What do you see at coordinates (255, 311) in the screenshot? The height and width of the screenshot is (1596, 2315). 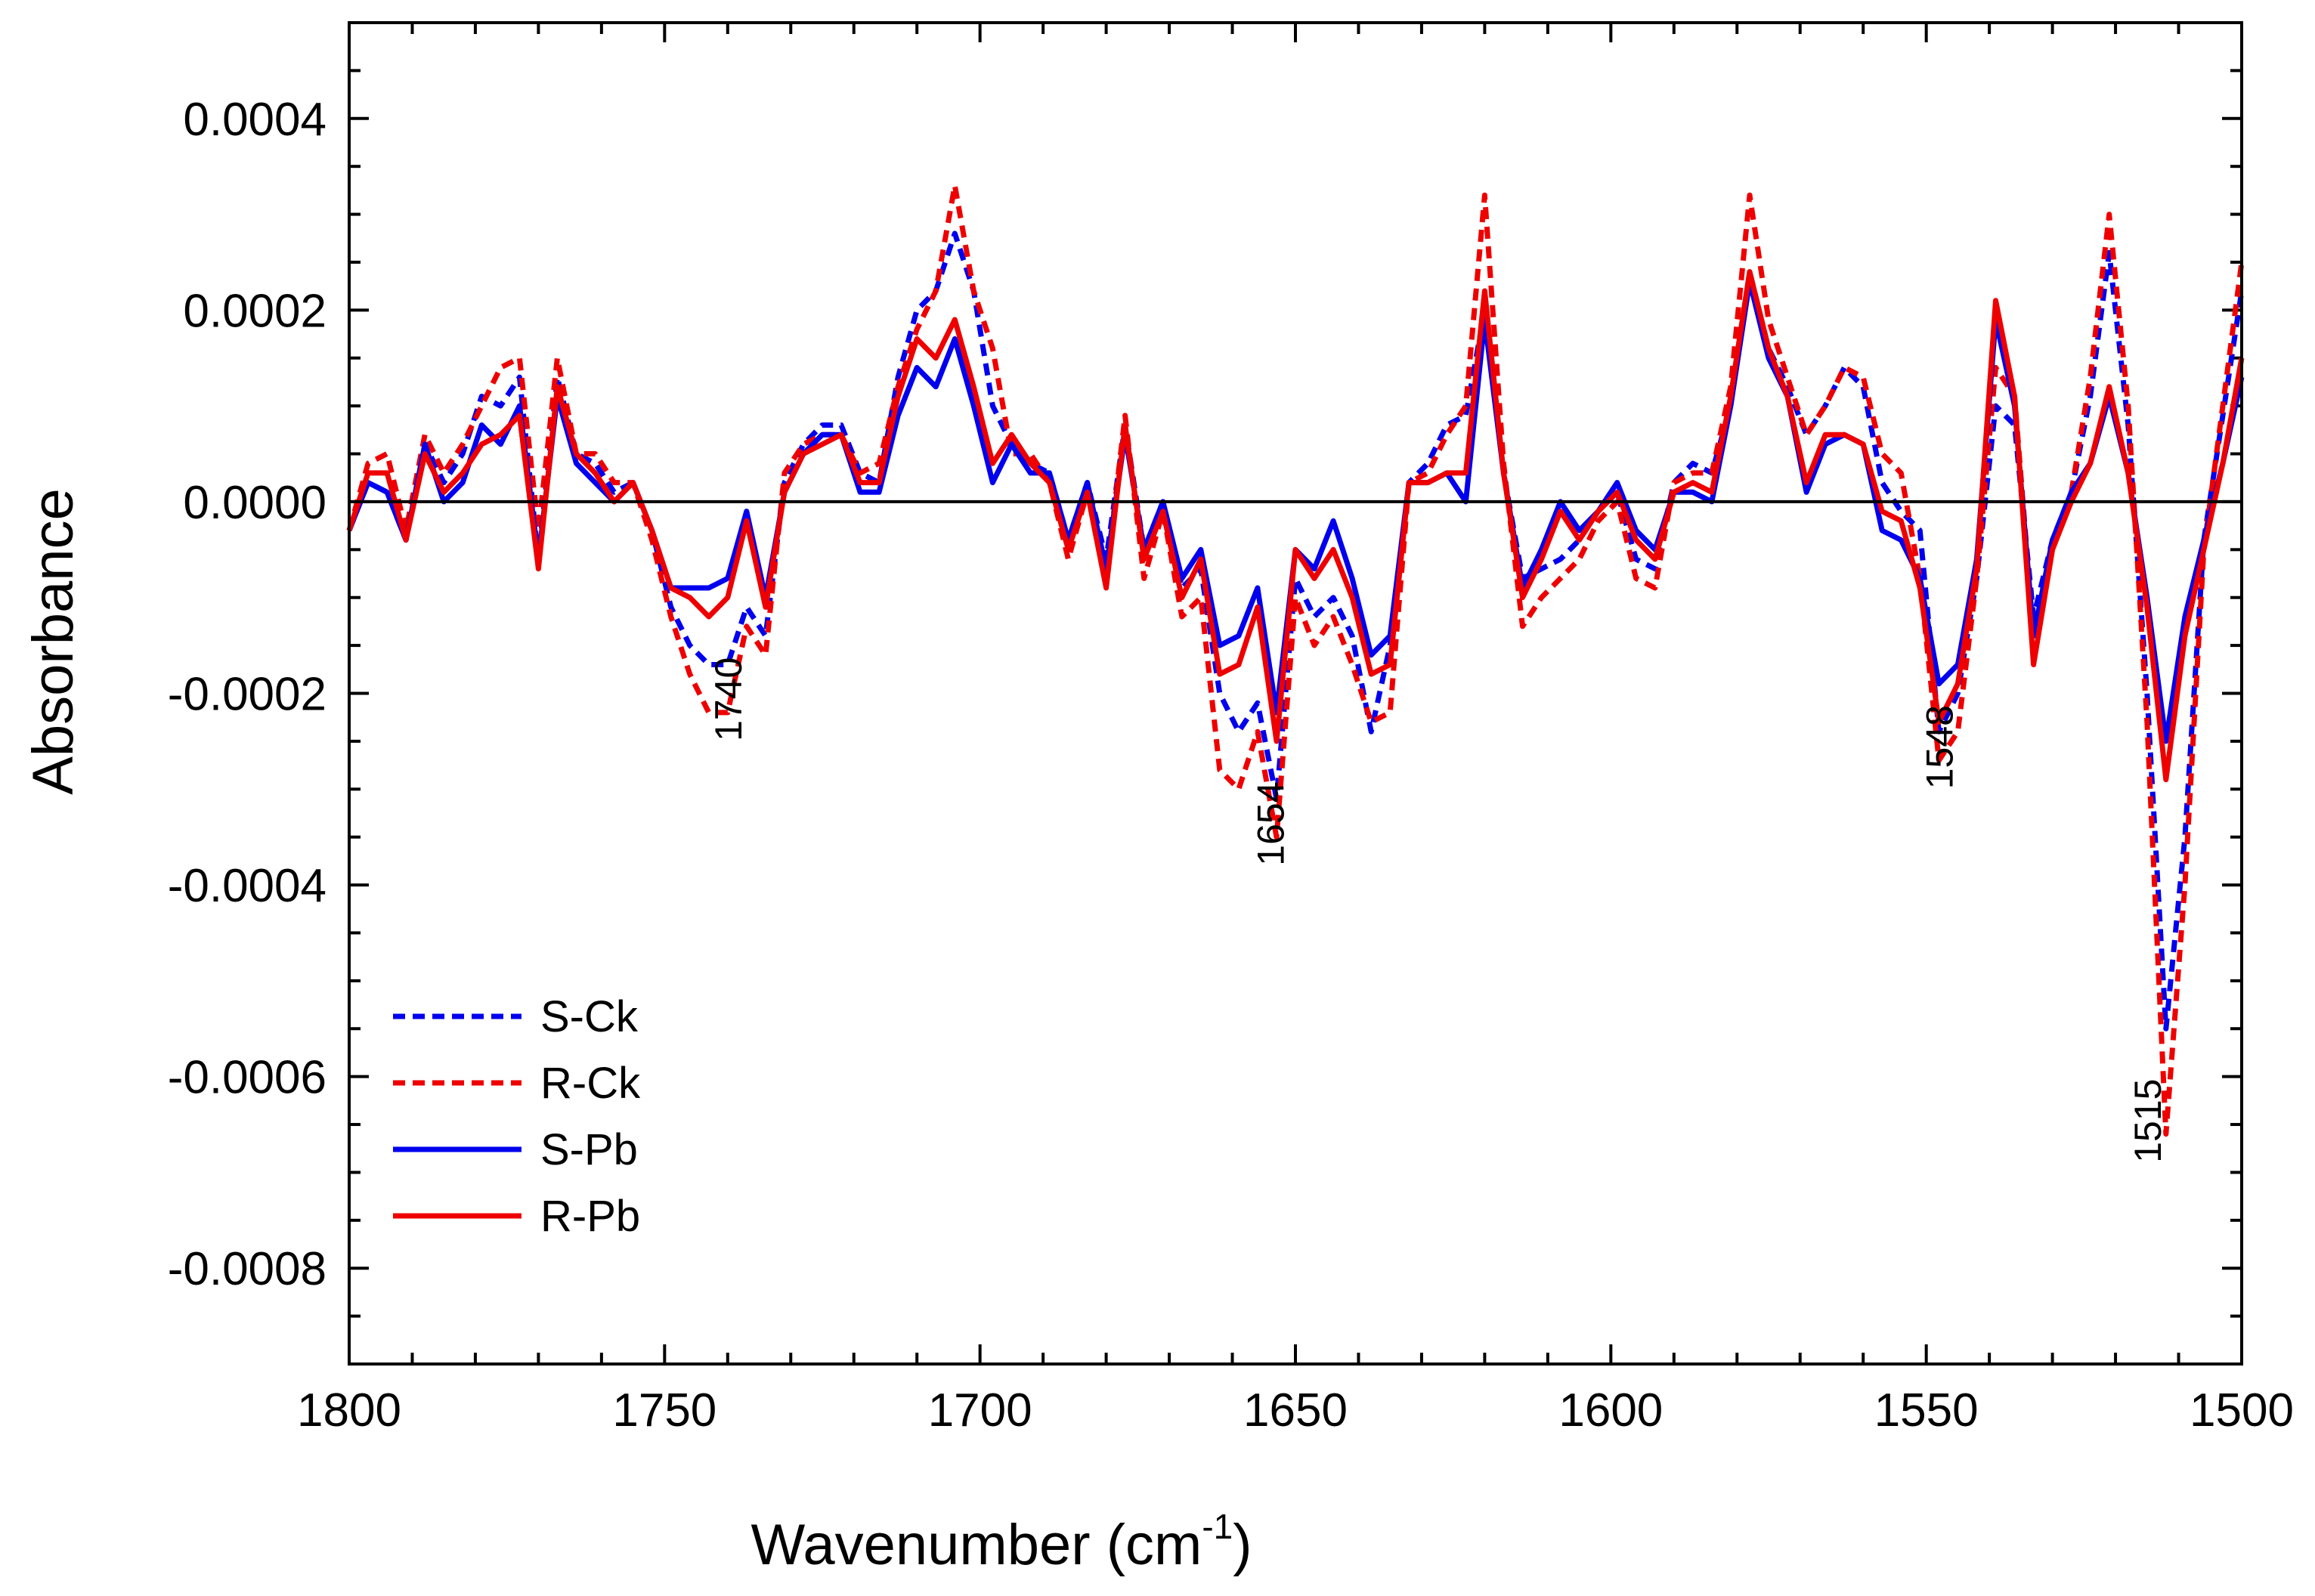 I see `y-tick-label: 0.0002` at bounding box center [255, 311].